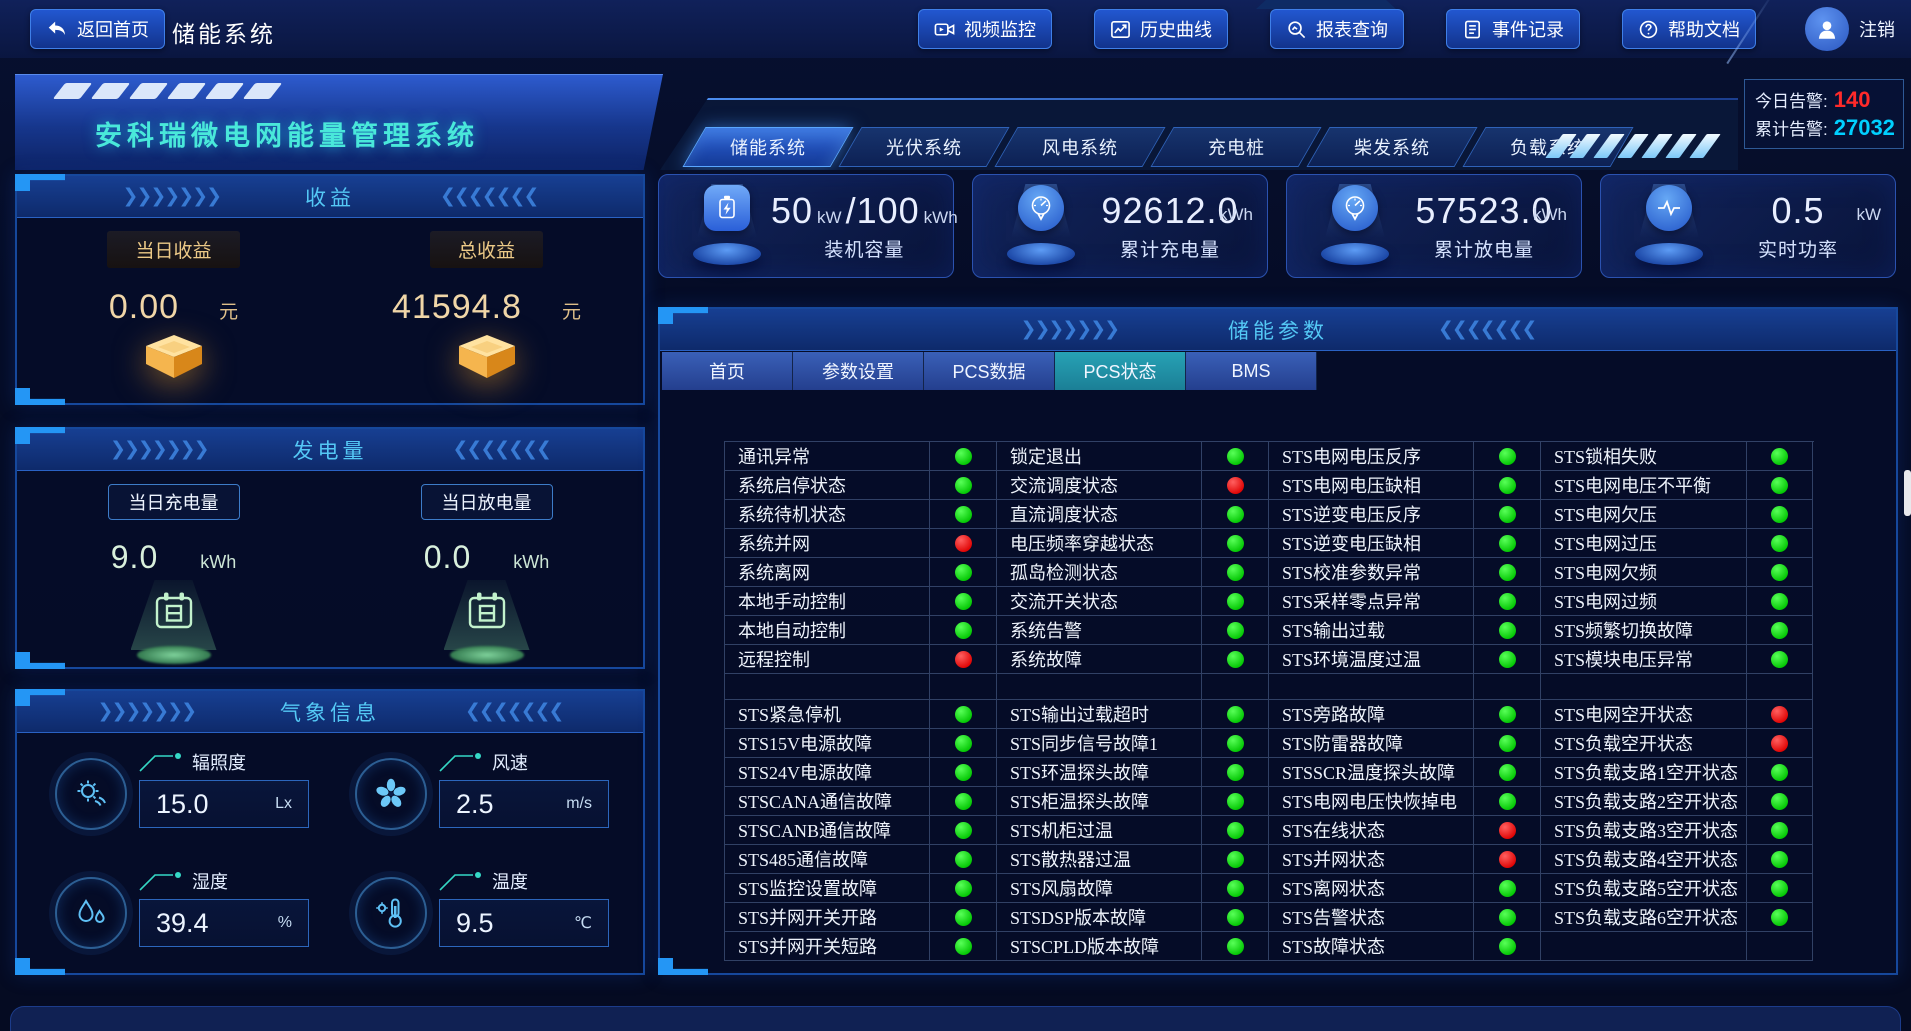 This screenshot has width=1911, height=1031. Describe the element at coordinates (1269, 859) in the screenshot. I see `status-row: STS485通信故障 STS散热器过温 STS并网状态 STS负载支路4空开状态` at that location.